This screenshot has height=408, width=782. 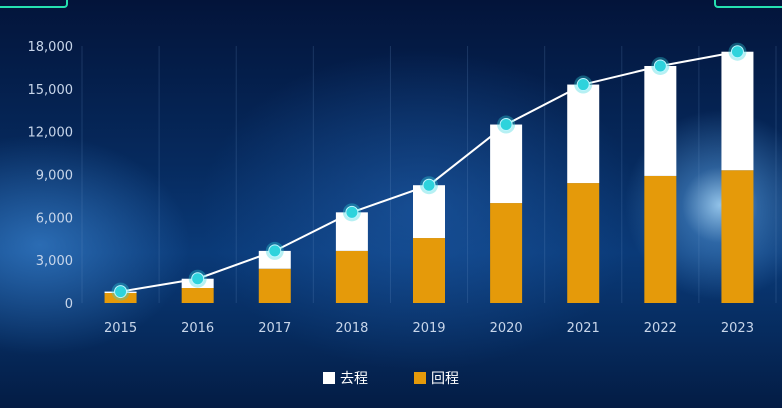 I want to click on legend-label-outbound: 去程, so click(x=354, y=379).